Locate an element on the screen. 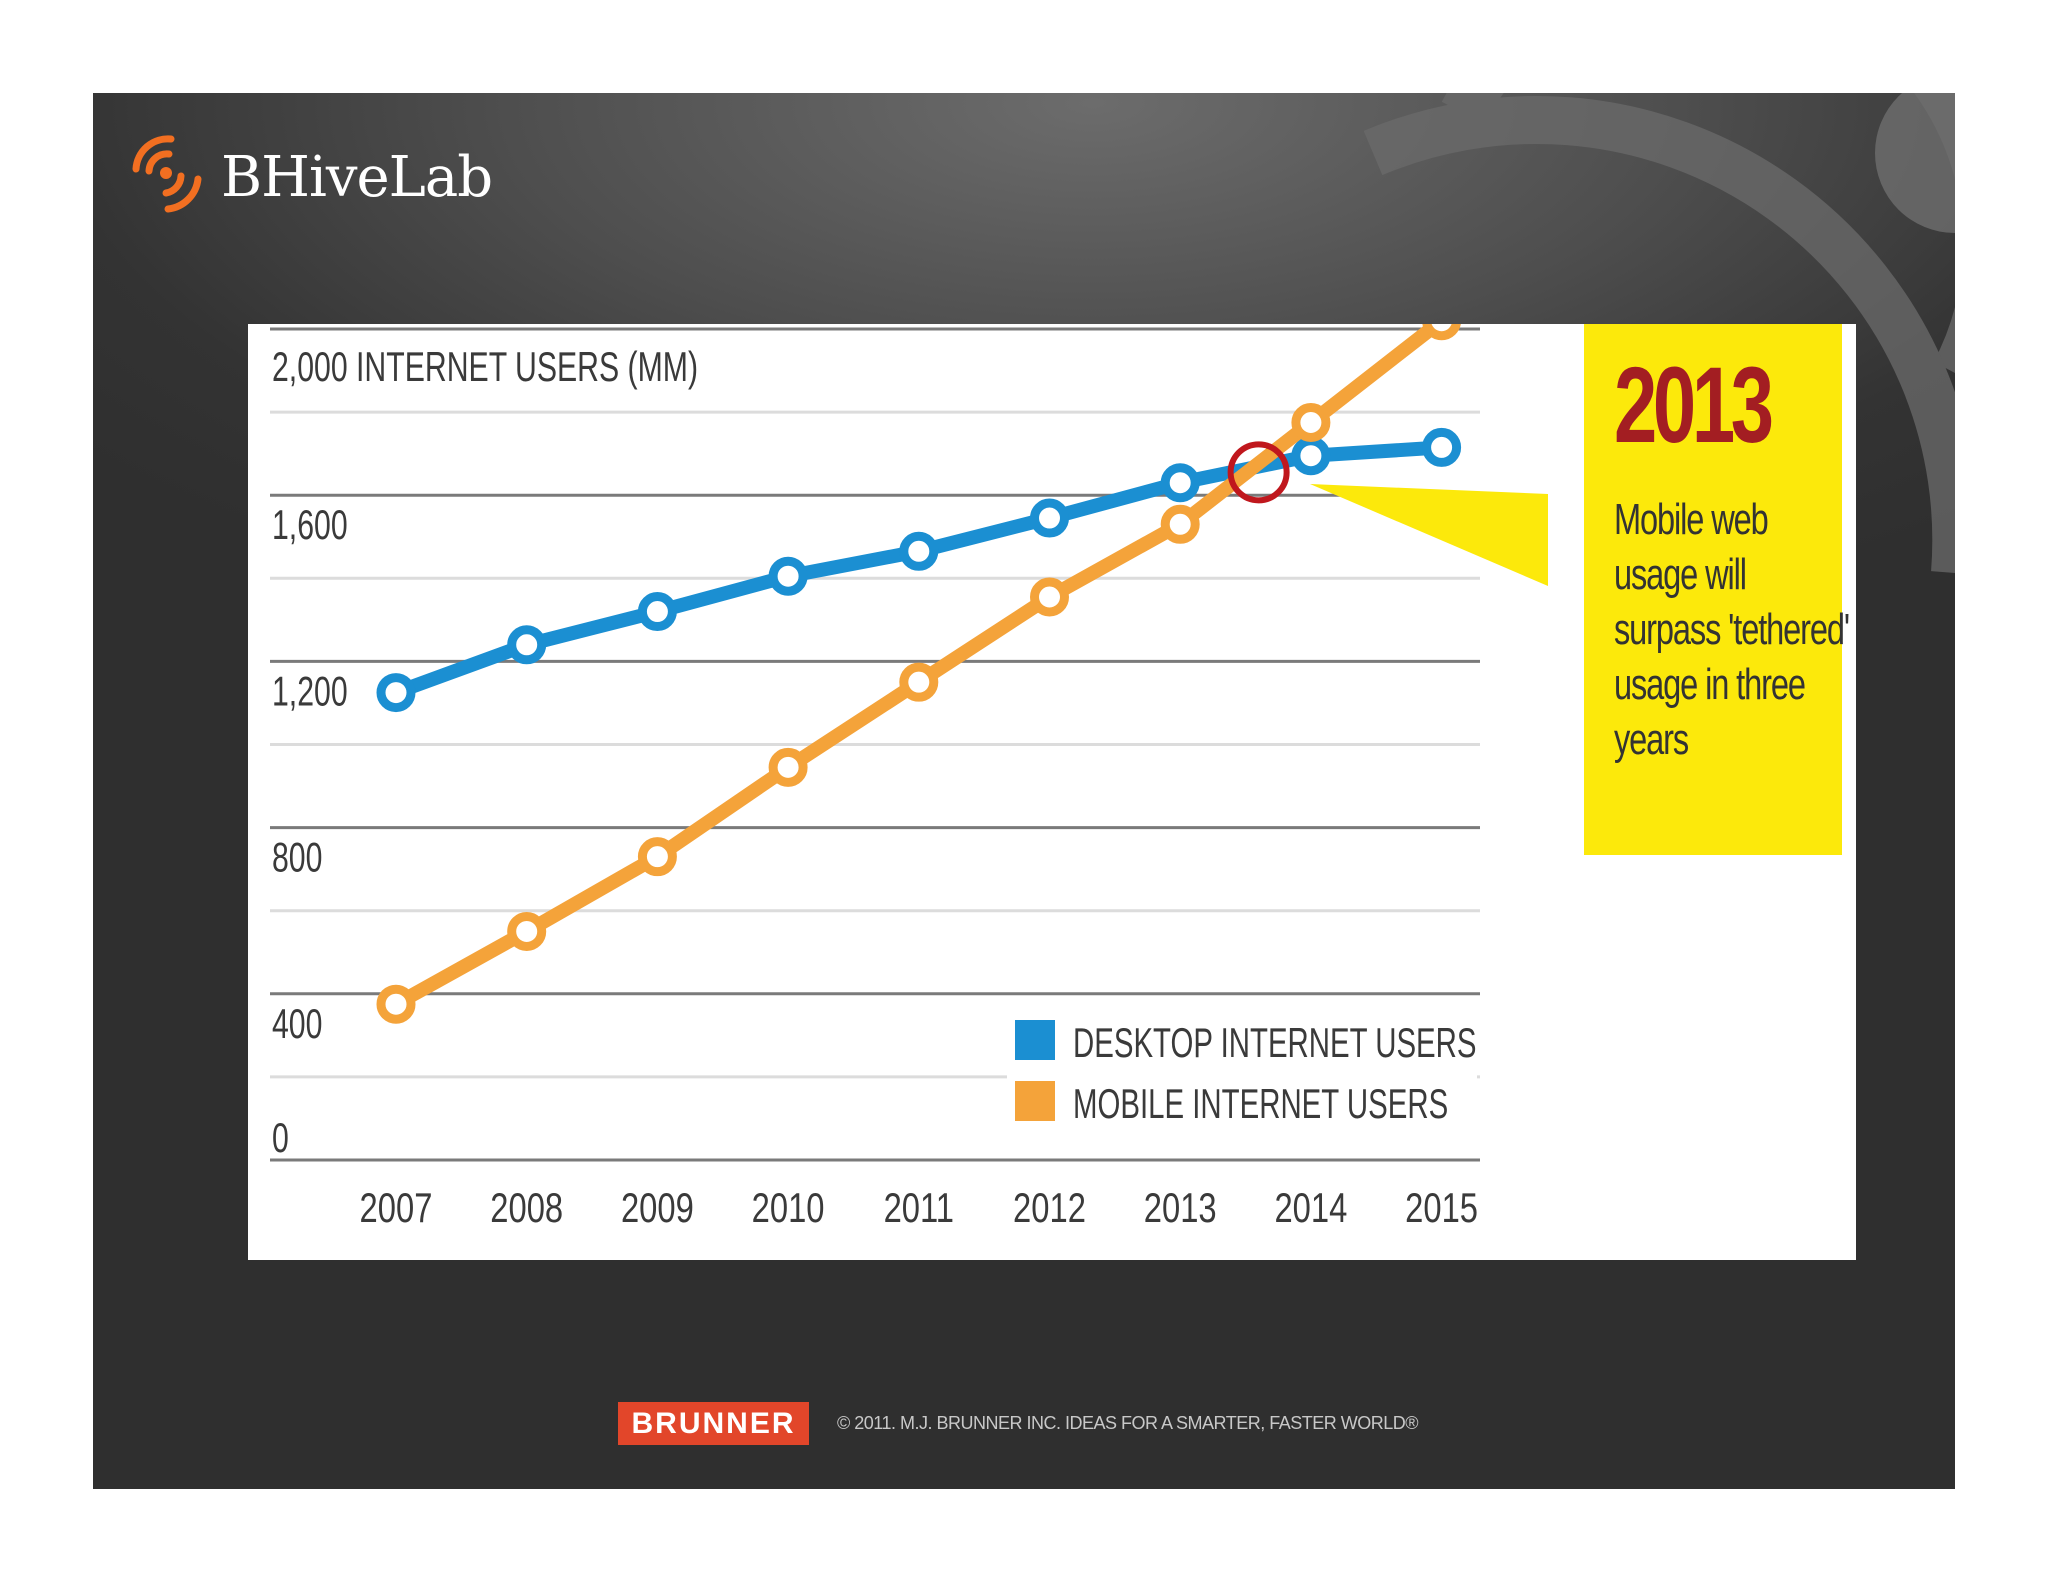 The image size is (2048, 1582). legend-label: DESKTOP INTERNET USERS is located at coordinates (1275, 1043).